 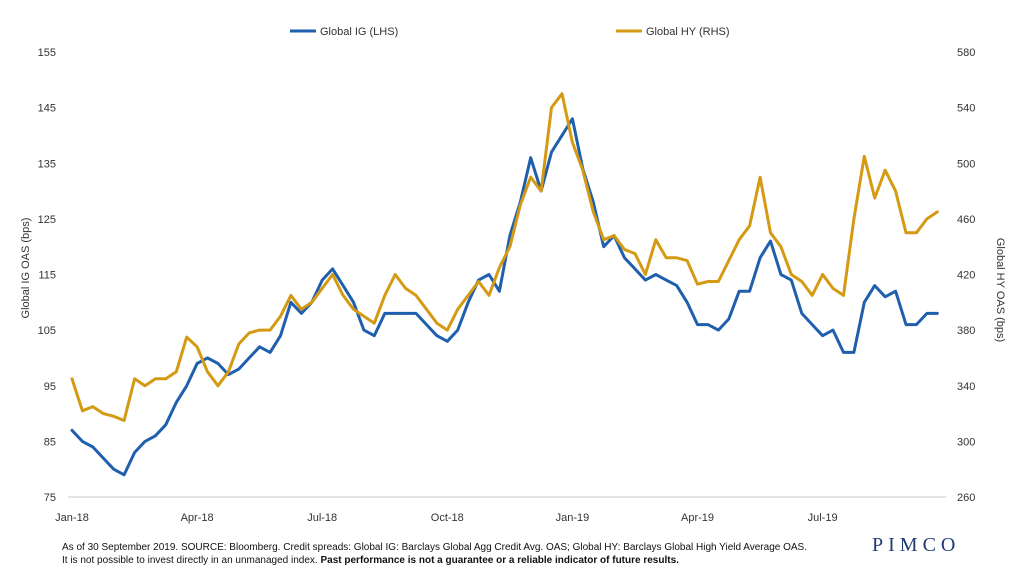 I want to click on right-y-tick-label: 540, so click(x=966, y=109).